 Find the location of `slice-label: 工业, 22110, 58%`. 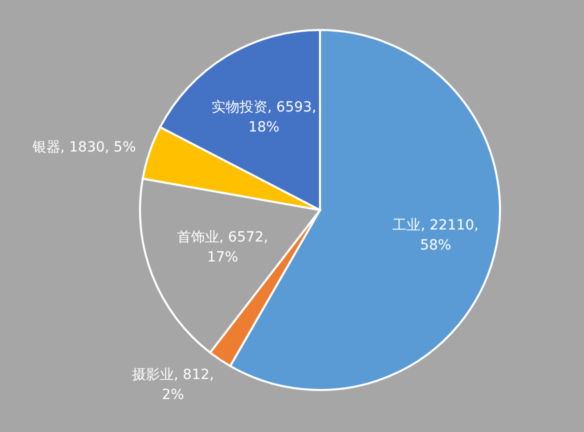

slice-label: 工业, 22110, 58% is located at coordinates (435, 235).